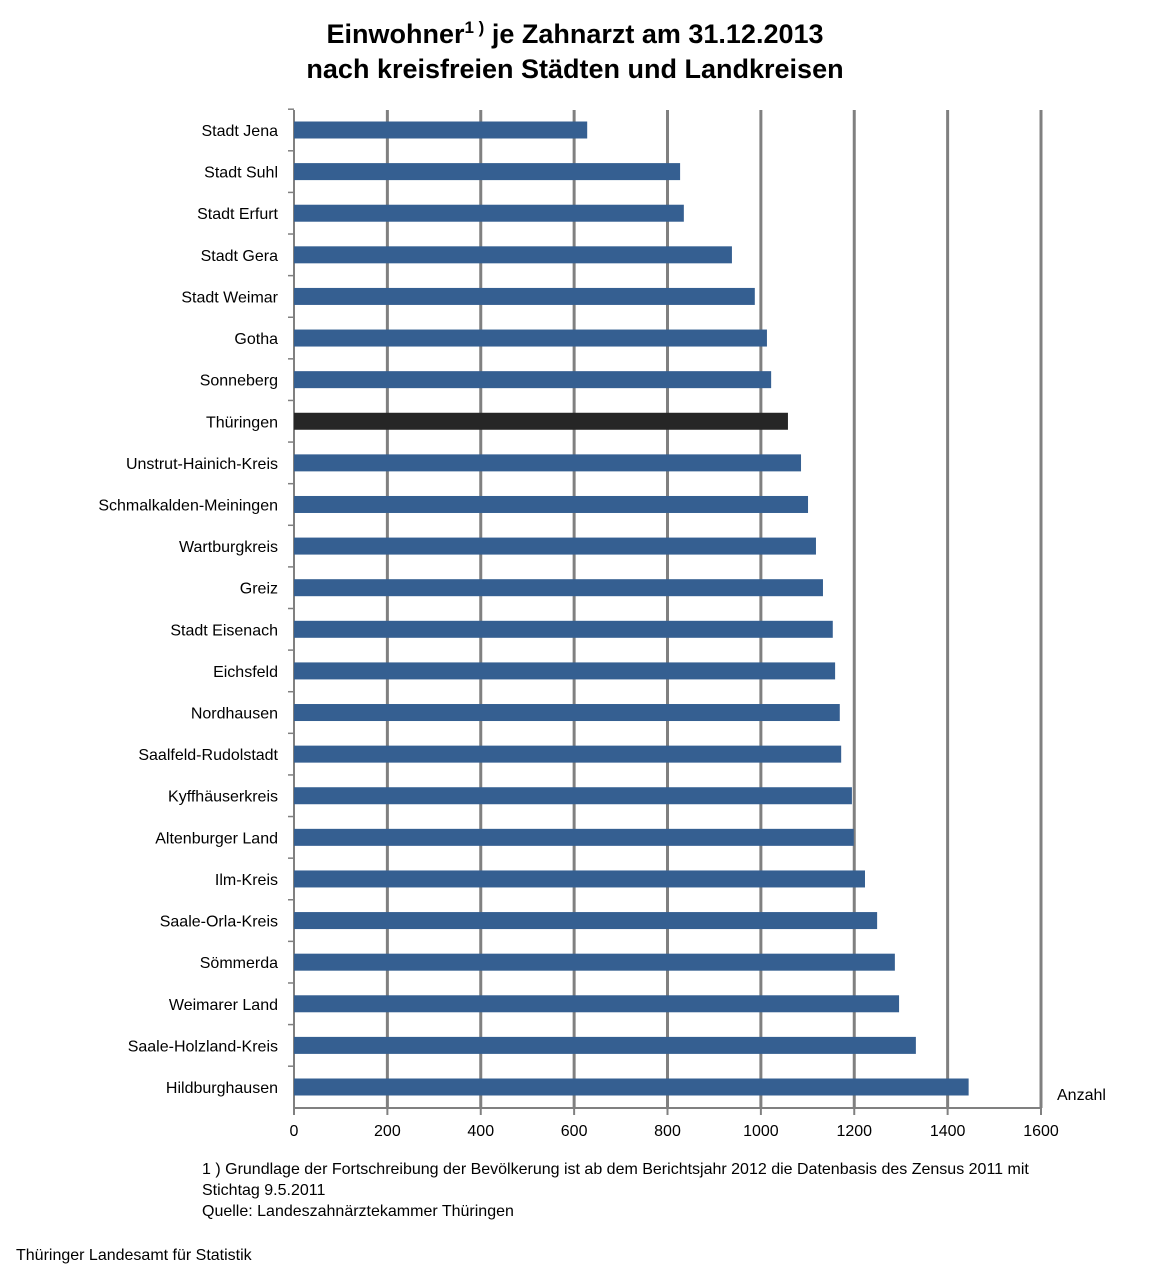 The width and height of the screenshot is (1160, 1280). Describe the element at coordinates (567, 713) in the screenshot. I see `bar-nordhausen` at that location.